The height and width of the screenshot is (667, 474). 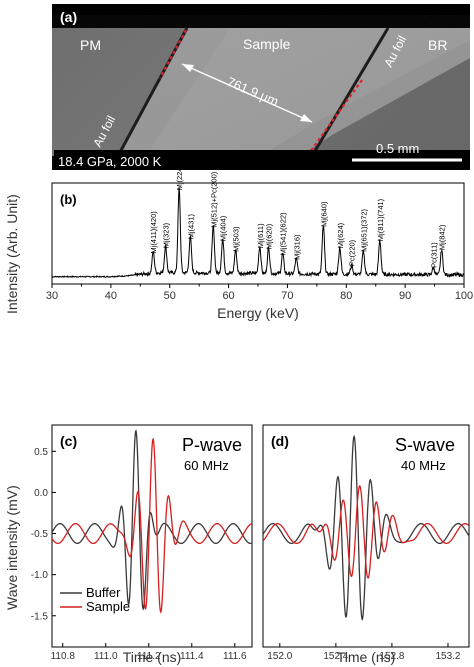 What do you see at coordinates (433, 255) in the screenshot?
I see `peak-label: Pc(311)` at bounding box center [433, 255].